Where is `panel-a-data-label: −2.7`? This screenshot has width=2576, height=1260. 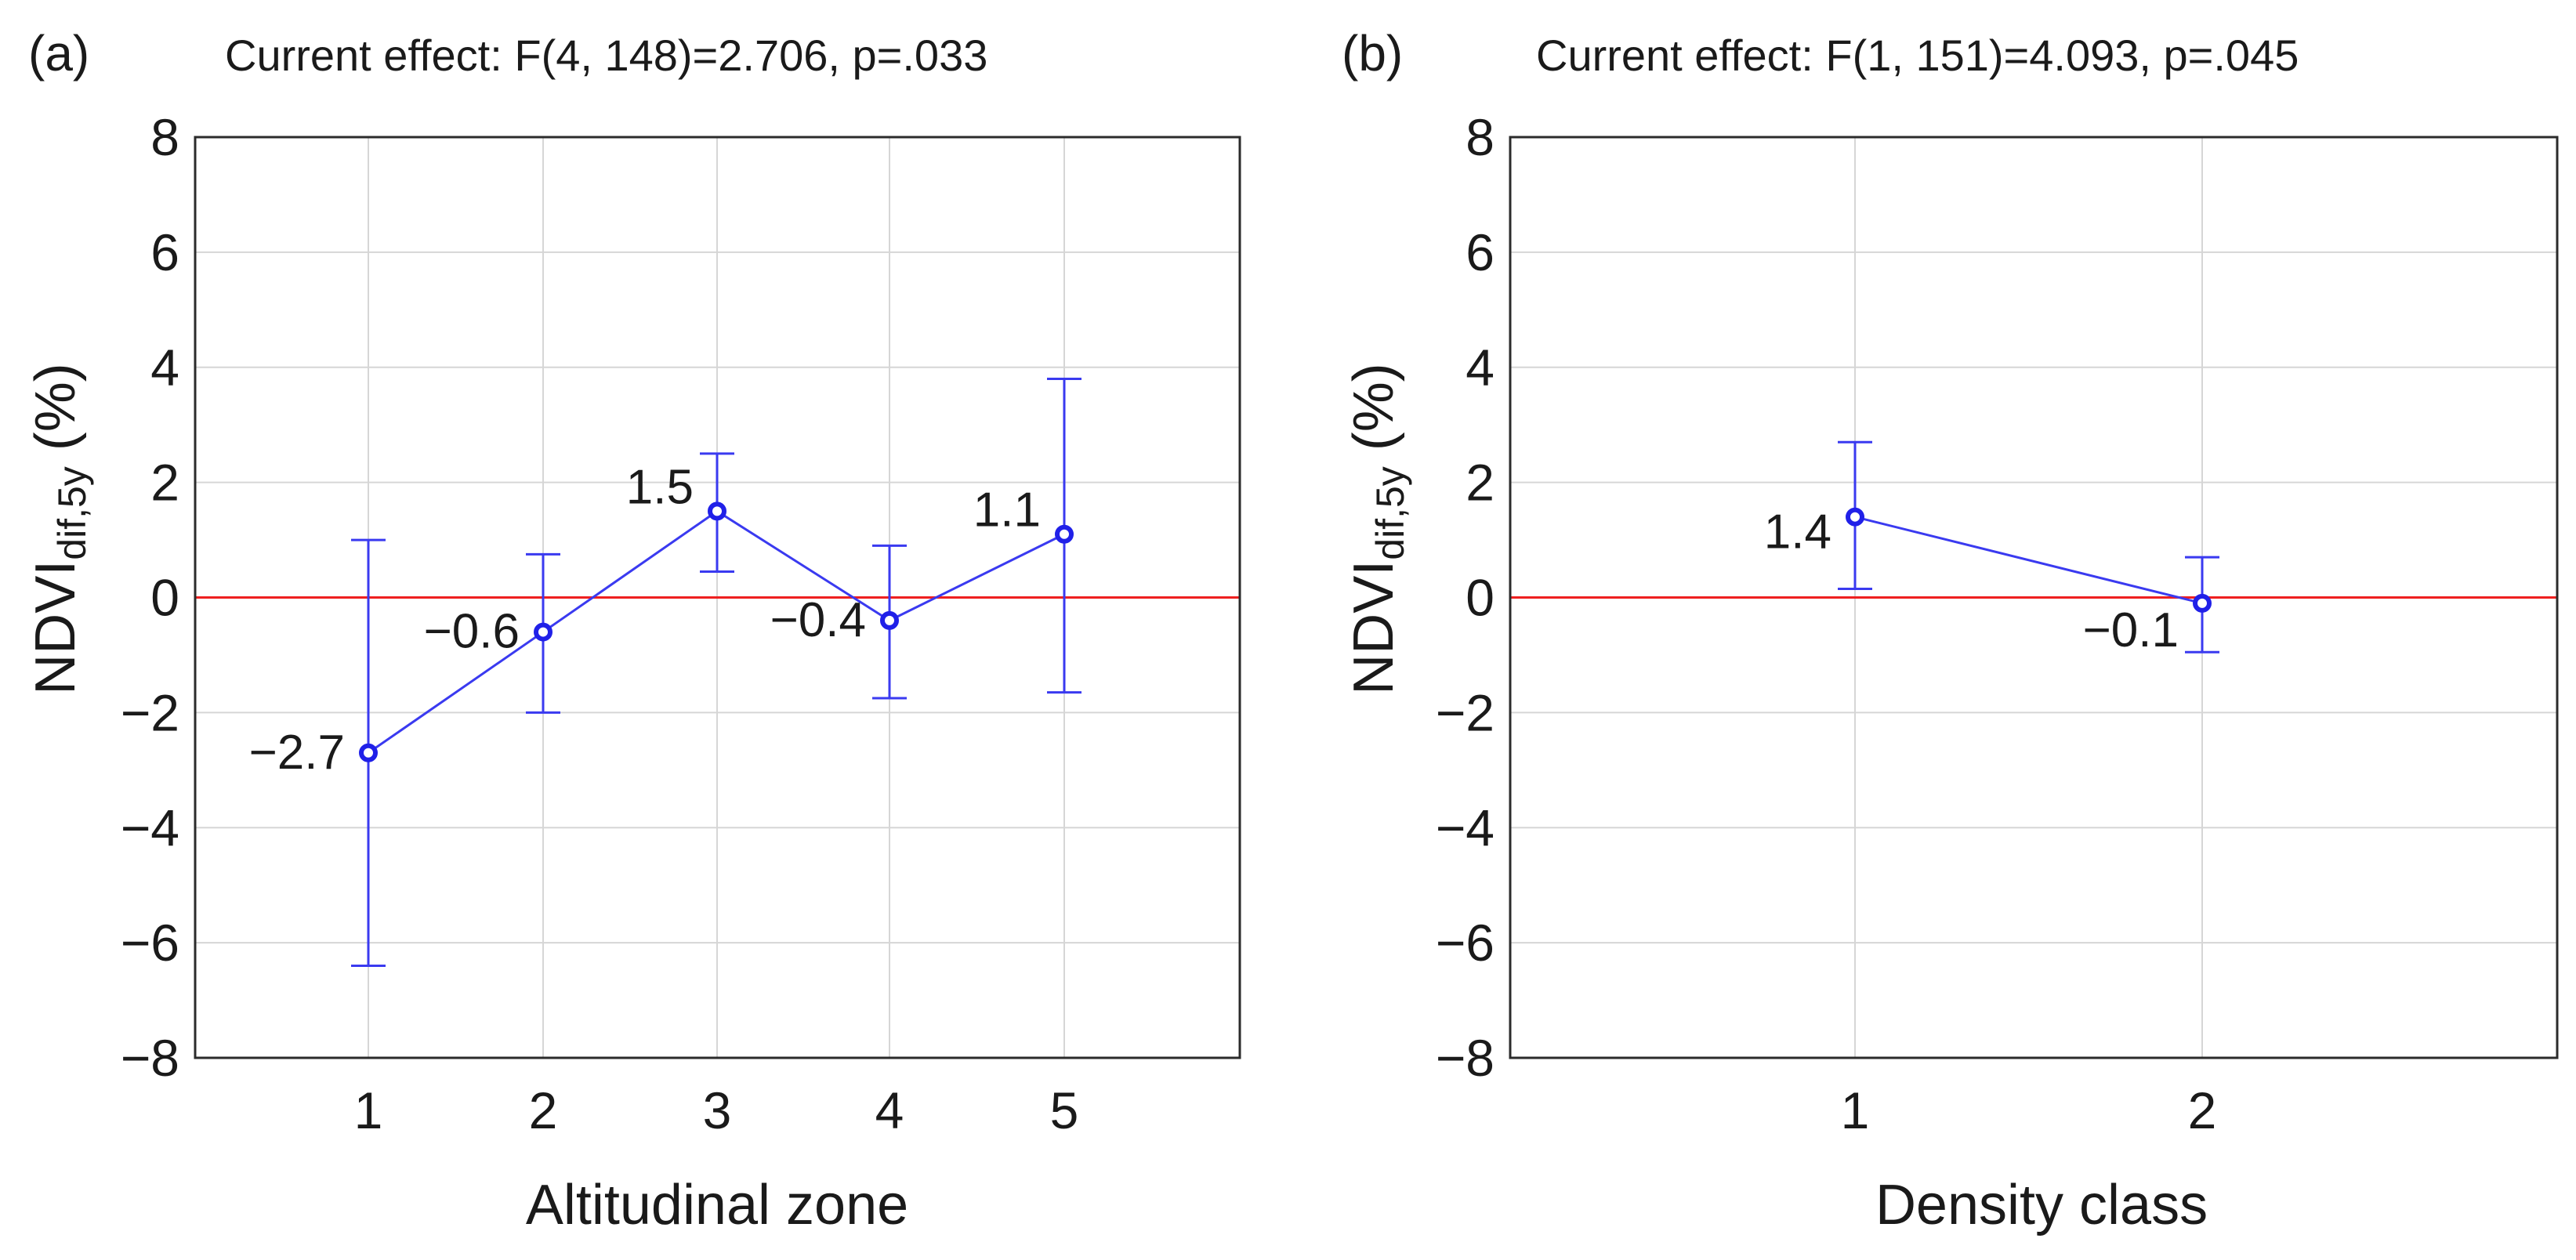
panel-a-data-label: −2.7 is located at coordinates (297, 753).